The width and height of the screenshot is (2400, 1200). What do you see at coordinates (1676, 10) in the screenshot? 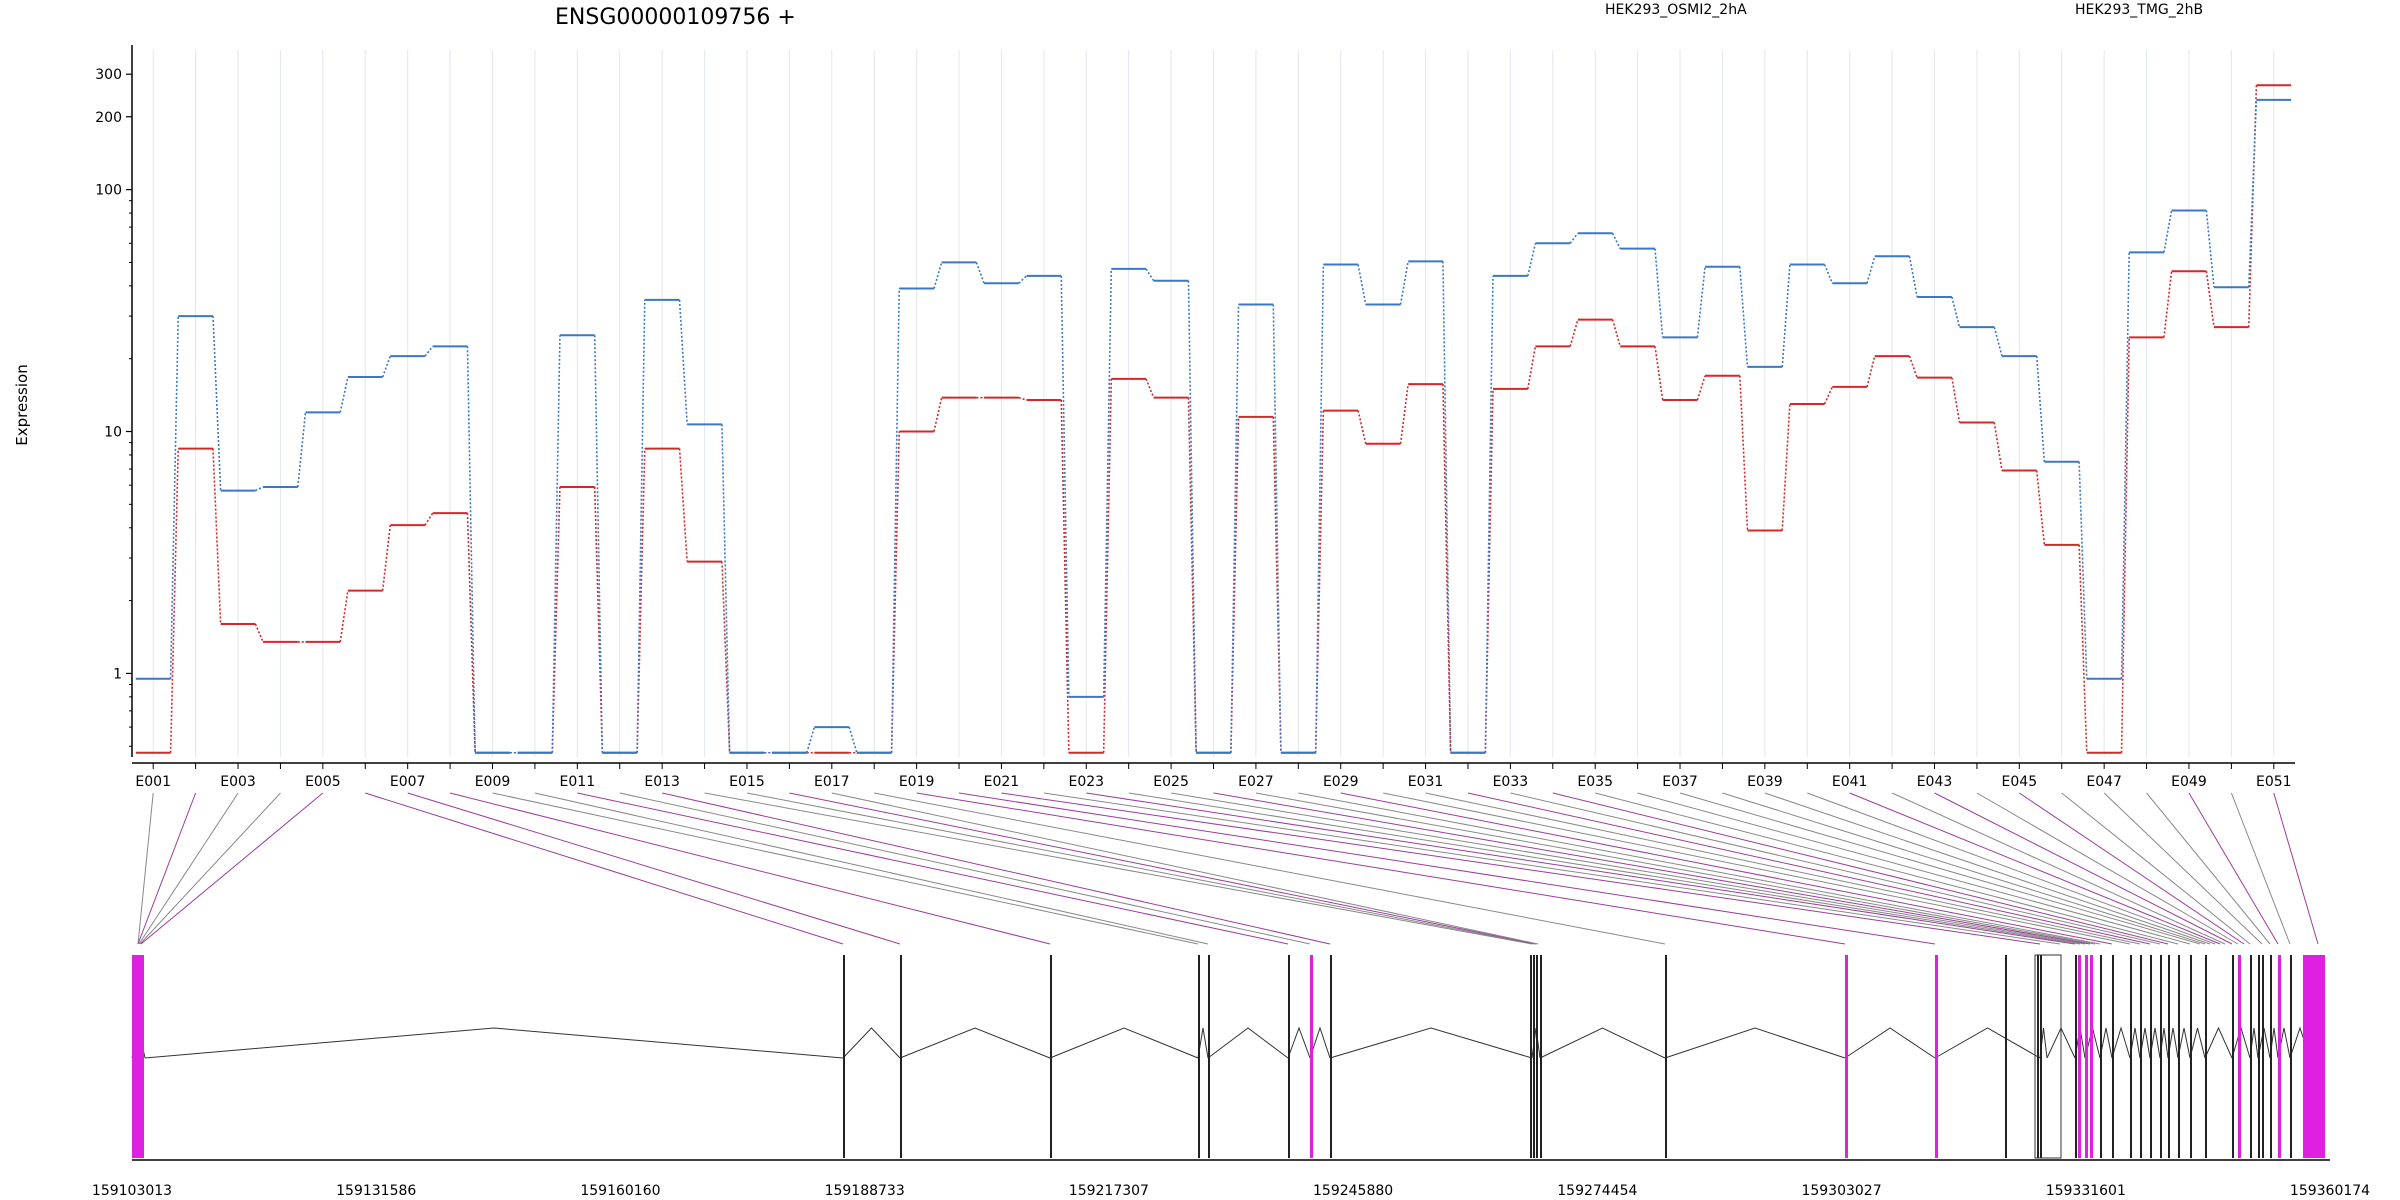
I see `legend-entry-osmi2: HEK293_OSMI2_2hA` at bounding box center [1676, 10].